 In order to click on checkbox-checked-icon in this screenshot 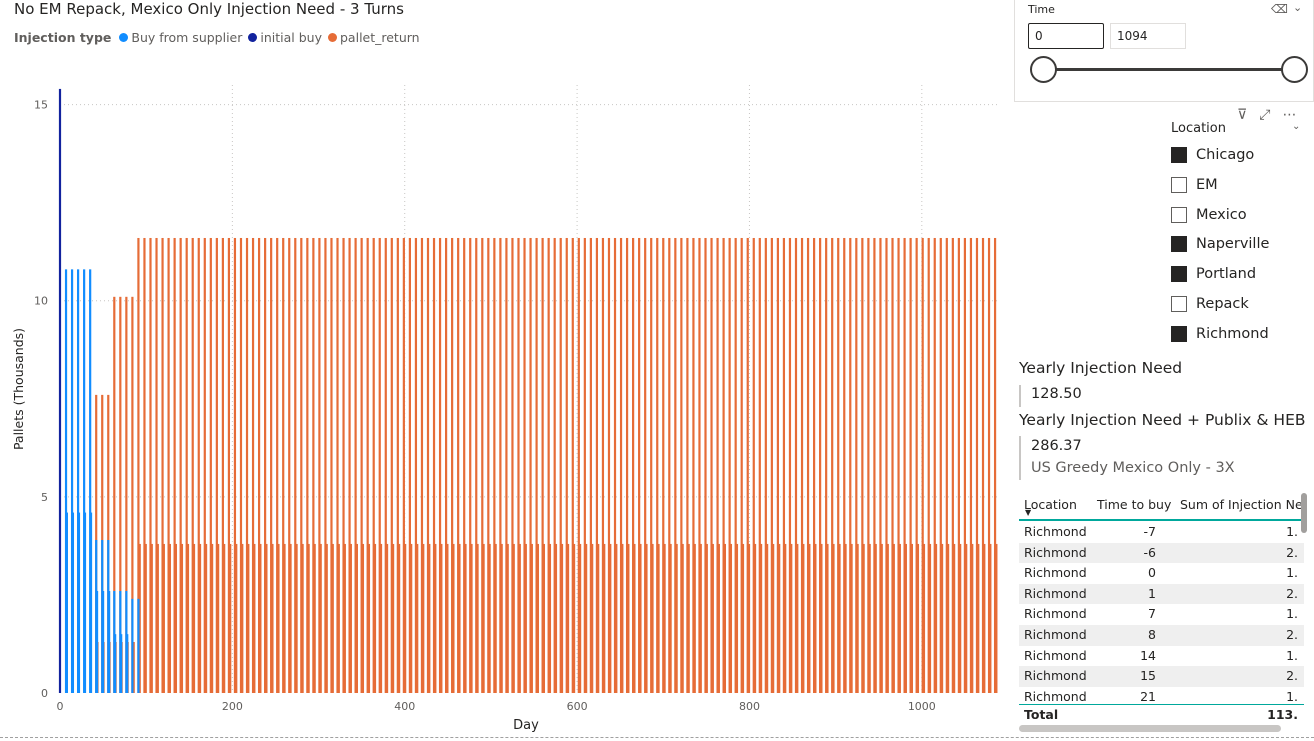, I will do `click(1179, 333)`.